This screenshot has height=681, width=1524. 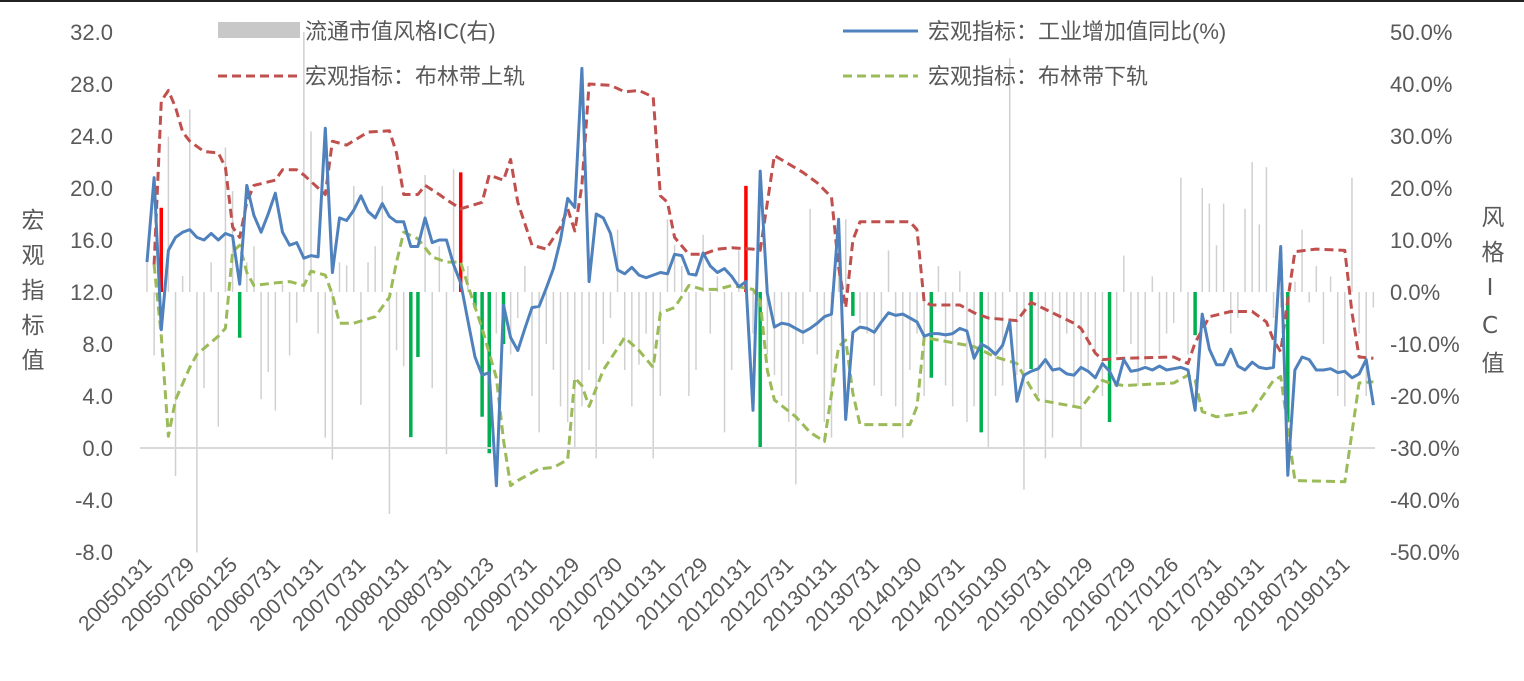 I want to click on left-tick-label: -8.0, so click(x=94, y=552).